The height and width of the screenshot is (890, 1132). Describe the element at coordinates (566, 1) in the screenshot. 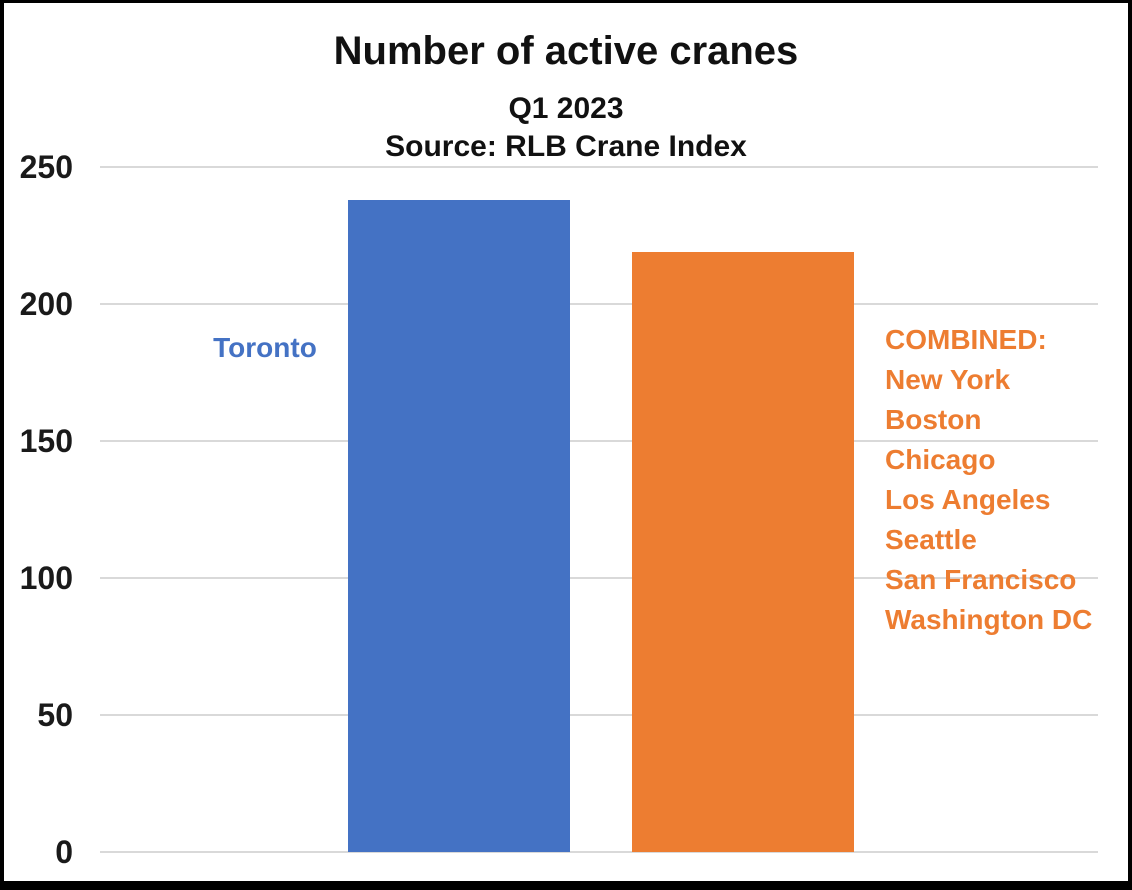

I see `frame-border-top` at that location.